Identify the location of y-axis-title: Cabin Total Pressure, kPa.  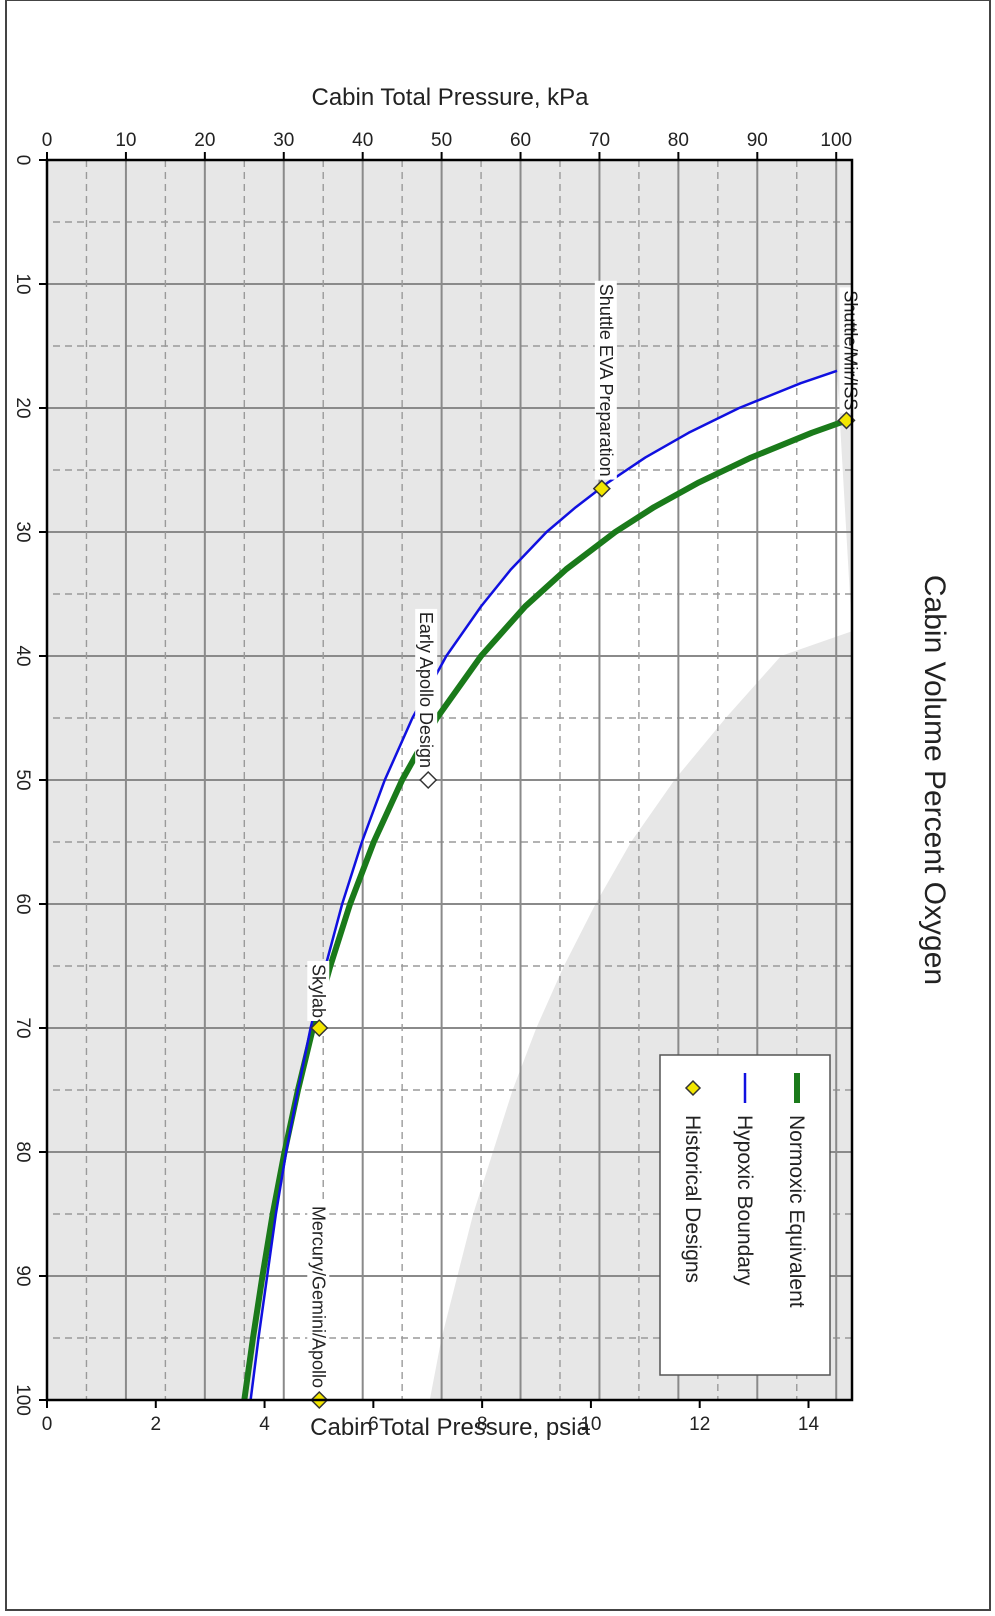
(450, 97).